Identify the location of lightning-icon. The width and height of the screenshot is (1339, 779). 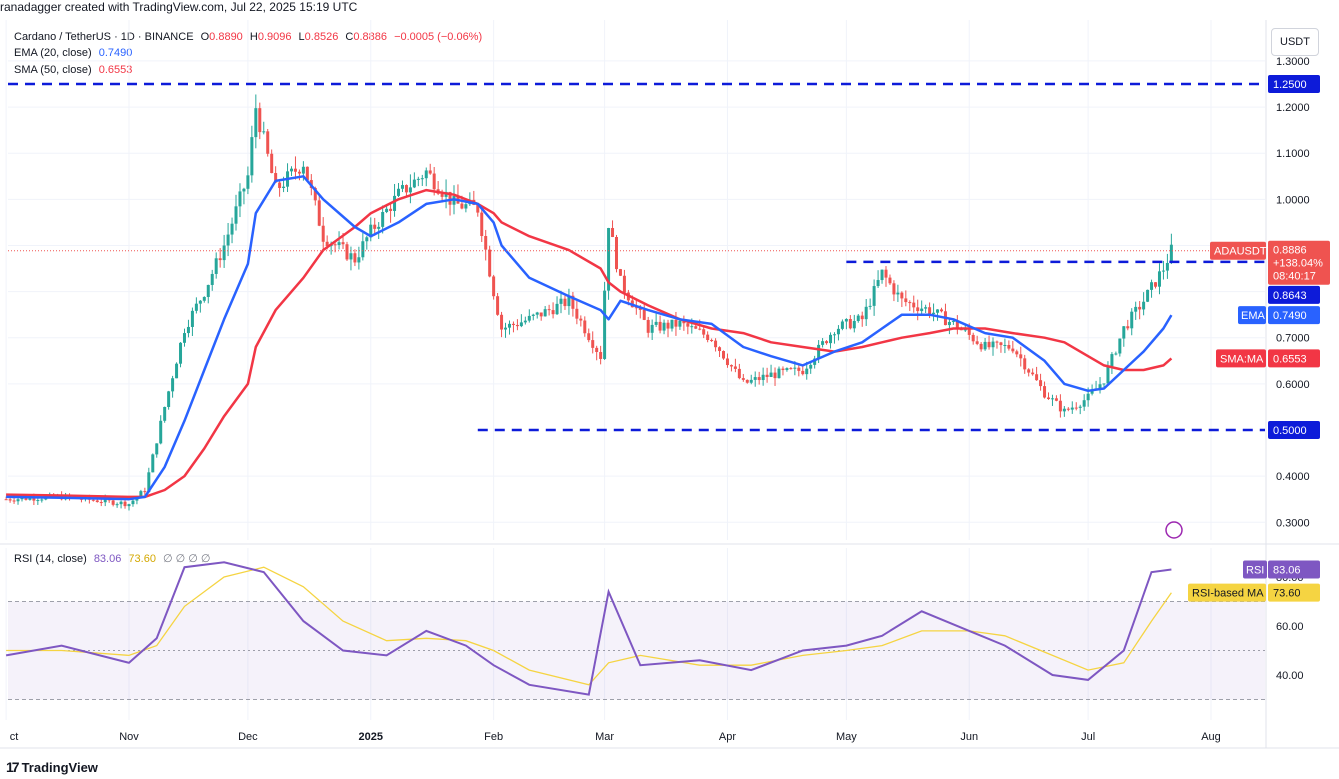
(1174, 530).